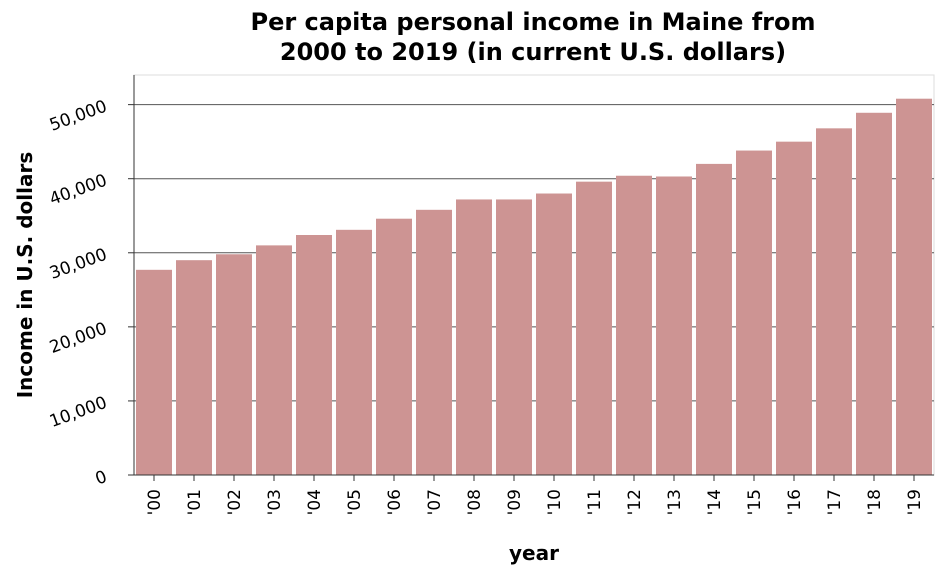  What do you see at coordinates (534, 553) in the screenshot?
I see `x-axis-label: year` at bounding box center [534, 553].